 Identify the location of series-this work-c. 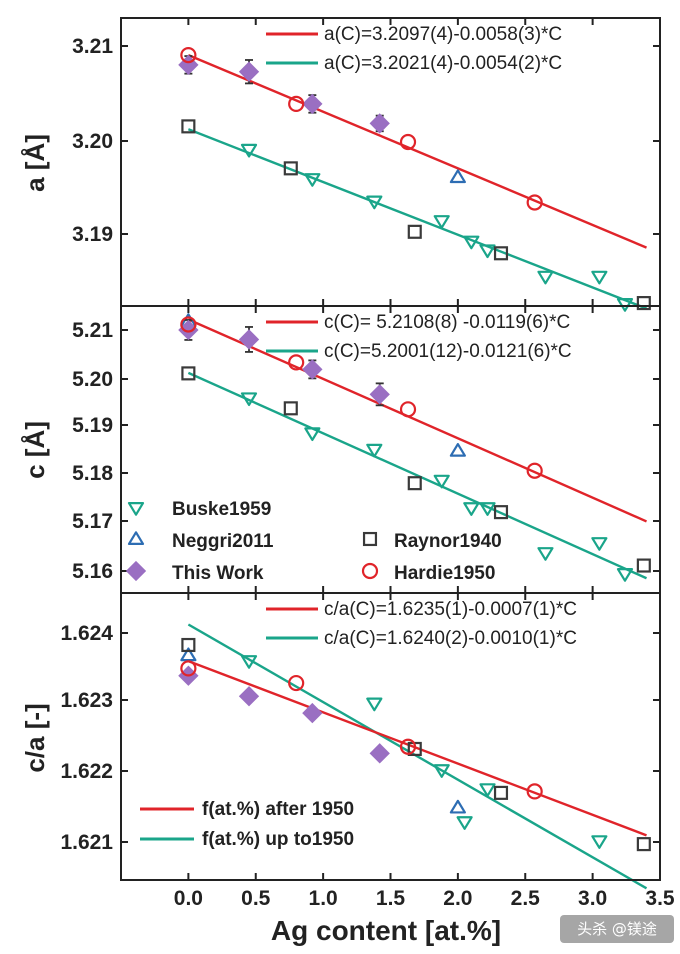
(284, 363).